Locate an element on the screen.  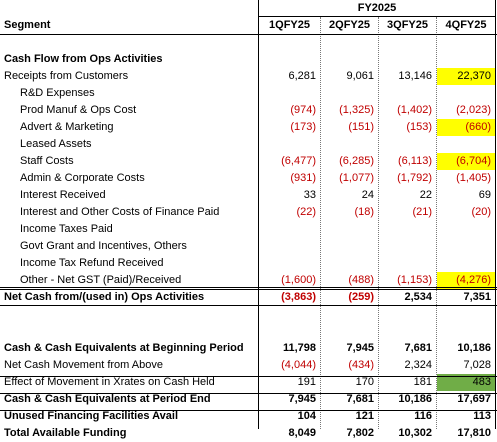
header-quarter-row: Segment 1QFY25 2QFY25 3QFY25 4QFY25 is located at coordinates (248, 25).